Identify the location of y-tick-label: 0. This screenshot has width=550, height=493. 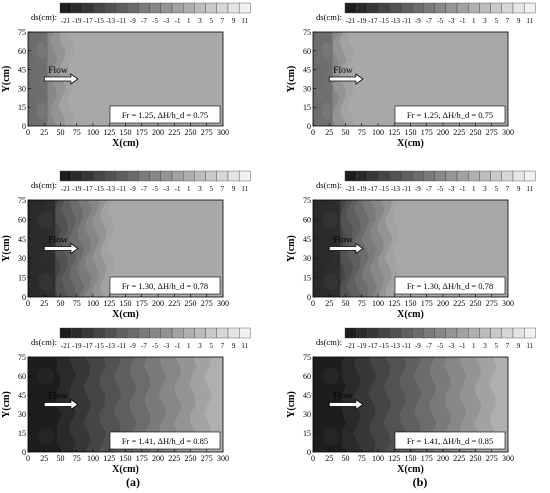
(24, 452).